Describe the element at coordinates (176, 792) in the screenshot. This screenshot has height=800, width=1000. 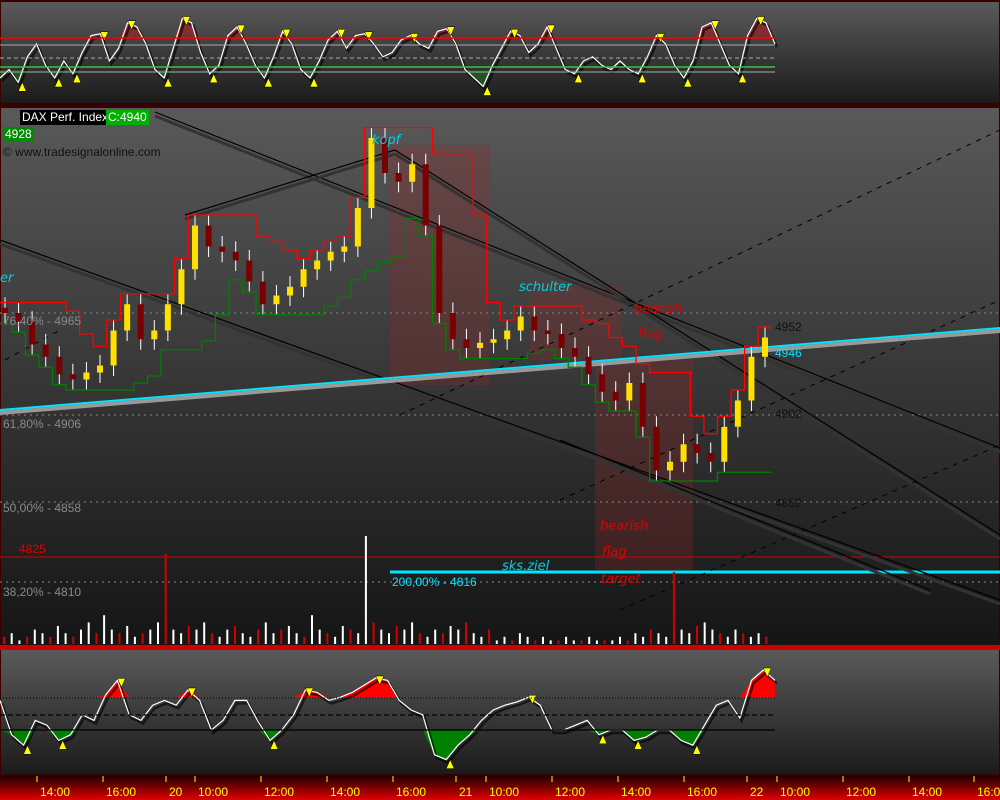
I see `time-tick-label: 20` at that location.